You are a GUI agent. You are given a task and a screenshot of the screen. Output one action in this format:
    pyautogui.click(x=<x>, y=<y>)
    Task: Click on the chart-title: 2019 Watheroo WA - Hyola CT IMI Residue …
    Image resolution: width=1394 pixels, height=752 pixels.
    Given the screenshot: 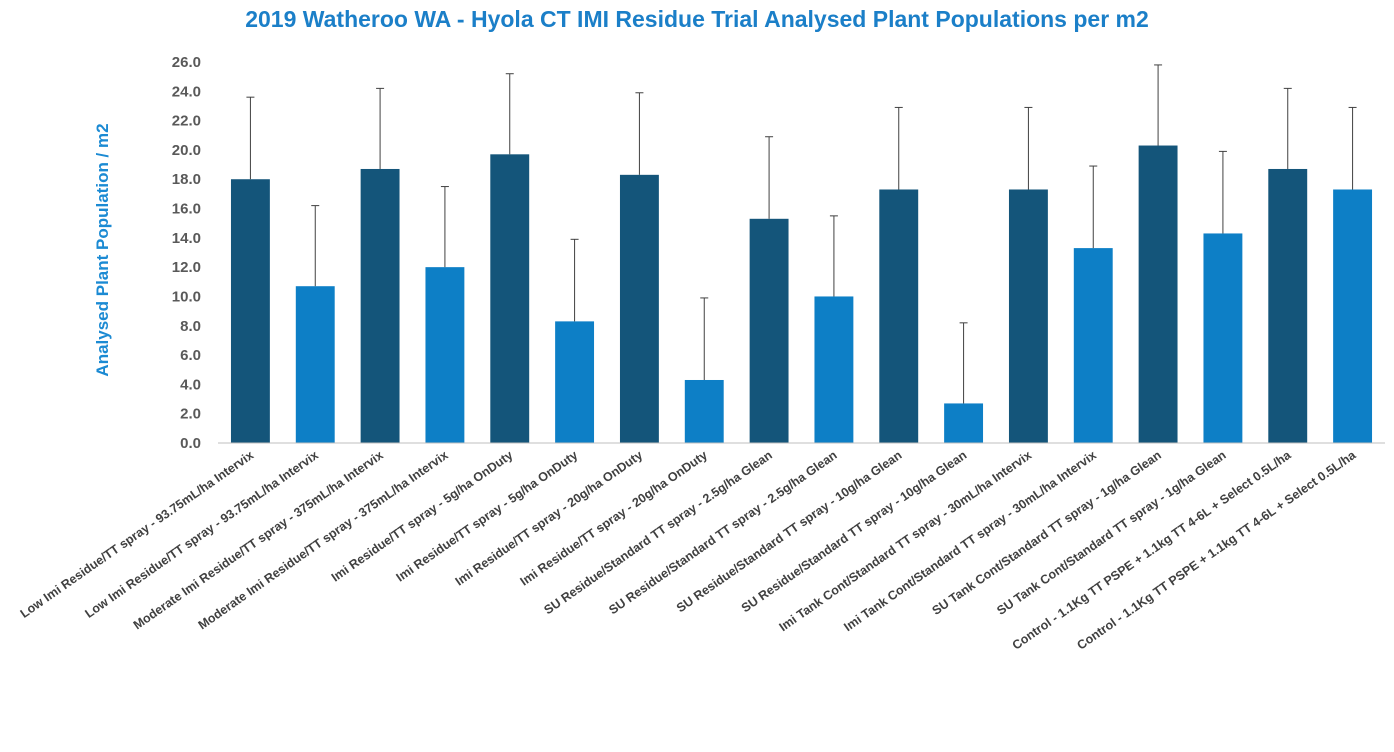 What is the action you would take?
    pyautogui.click(x=697, y=19)
    